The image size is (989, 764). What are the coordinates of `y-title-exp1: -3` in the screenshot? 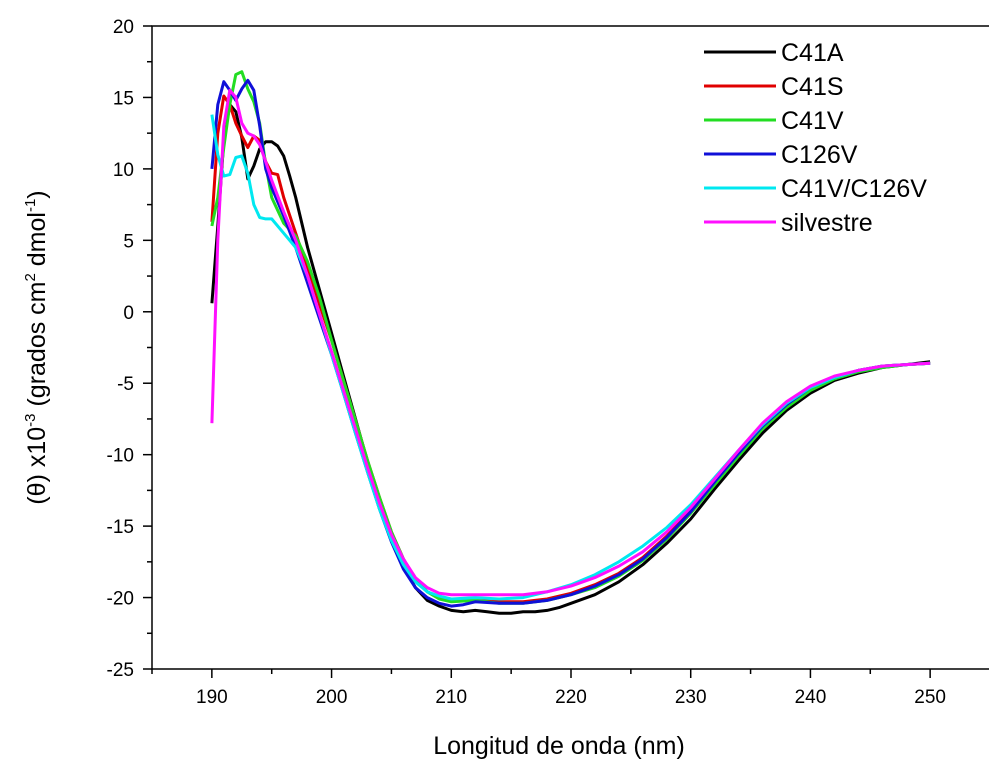 It's located at (30, 419).